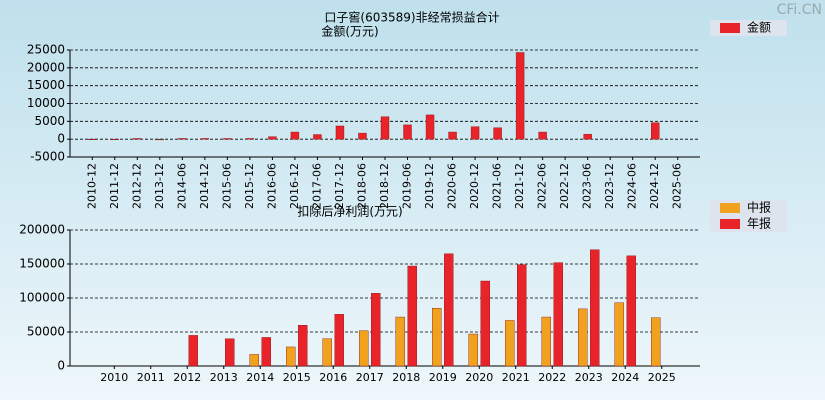  I want to click on x-tick-label: 2025, so click(662, 377).